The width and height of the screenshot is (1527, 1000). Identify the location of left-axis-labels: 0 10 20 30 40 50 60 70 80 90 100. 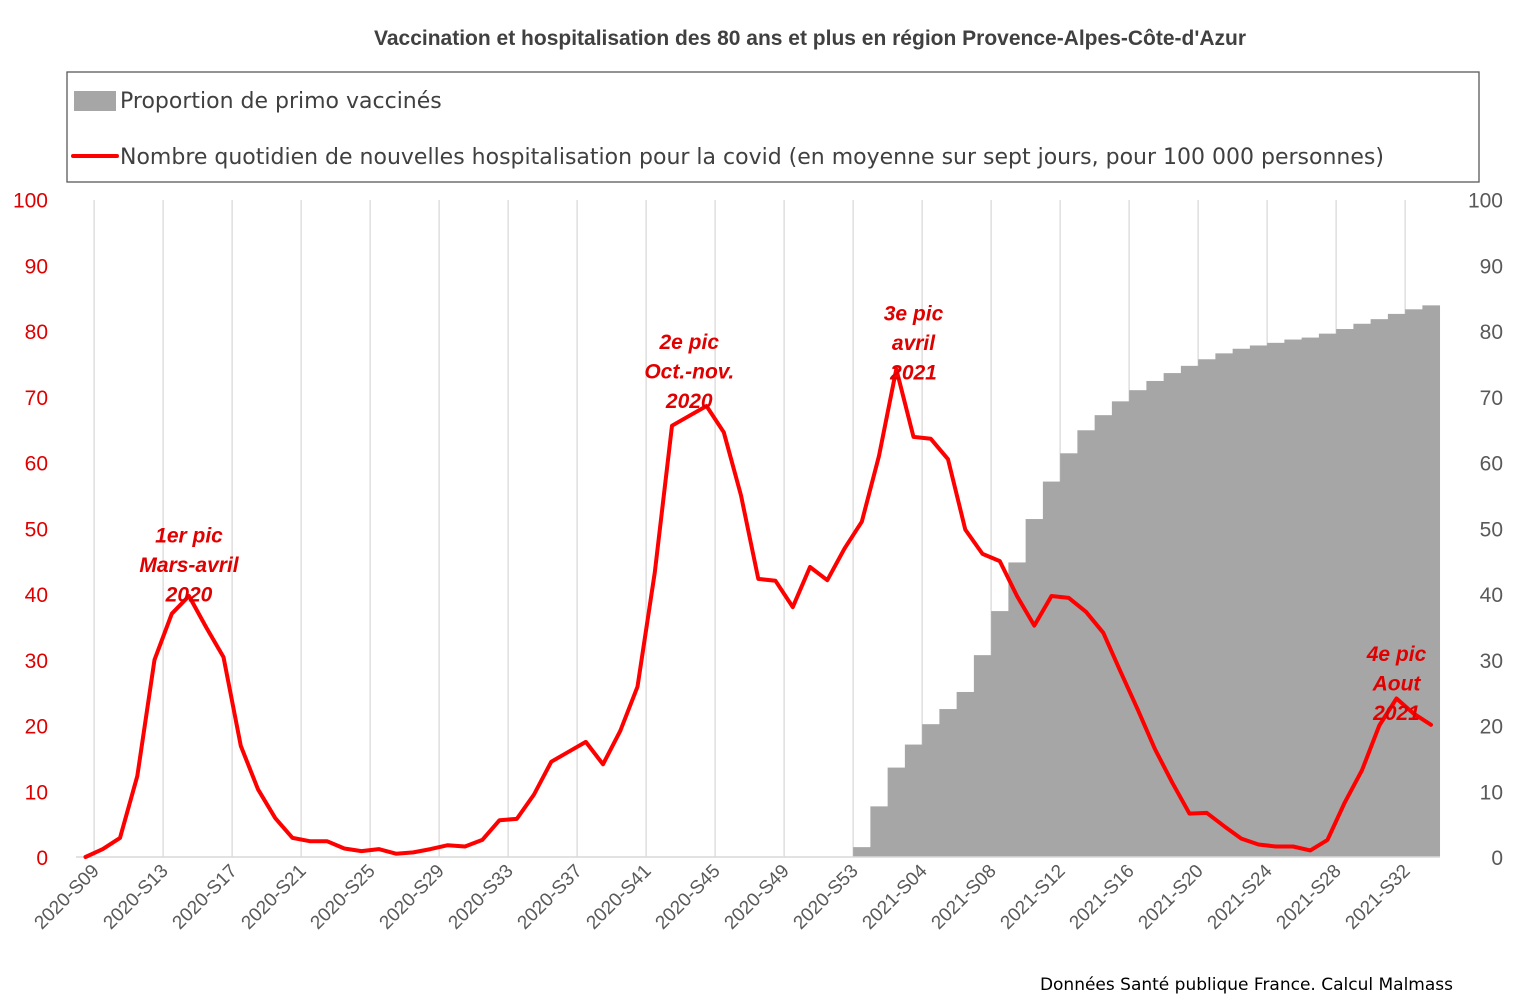
(30, 530).